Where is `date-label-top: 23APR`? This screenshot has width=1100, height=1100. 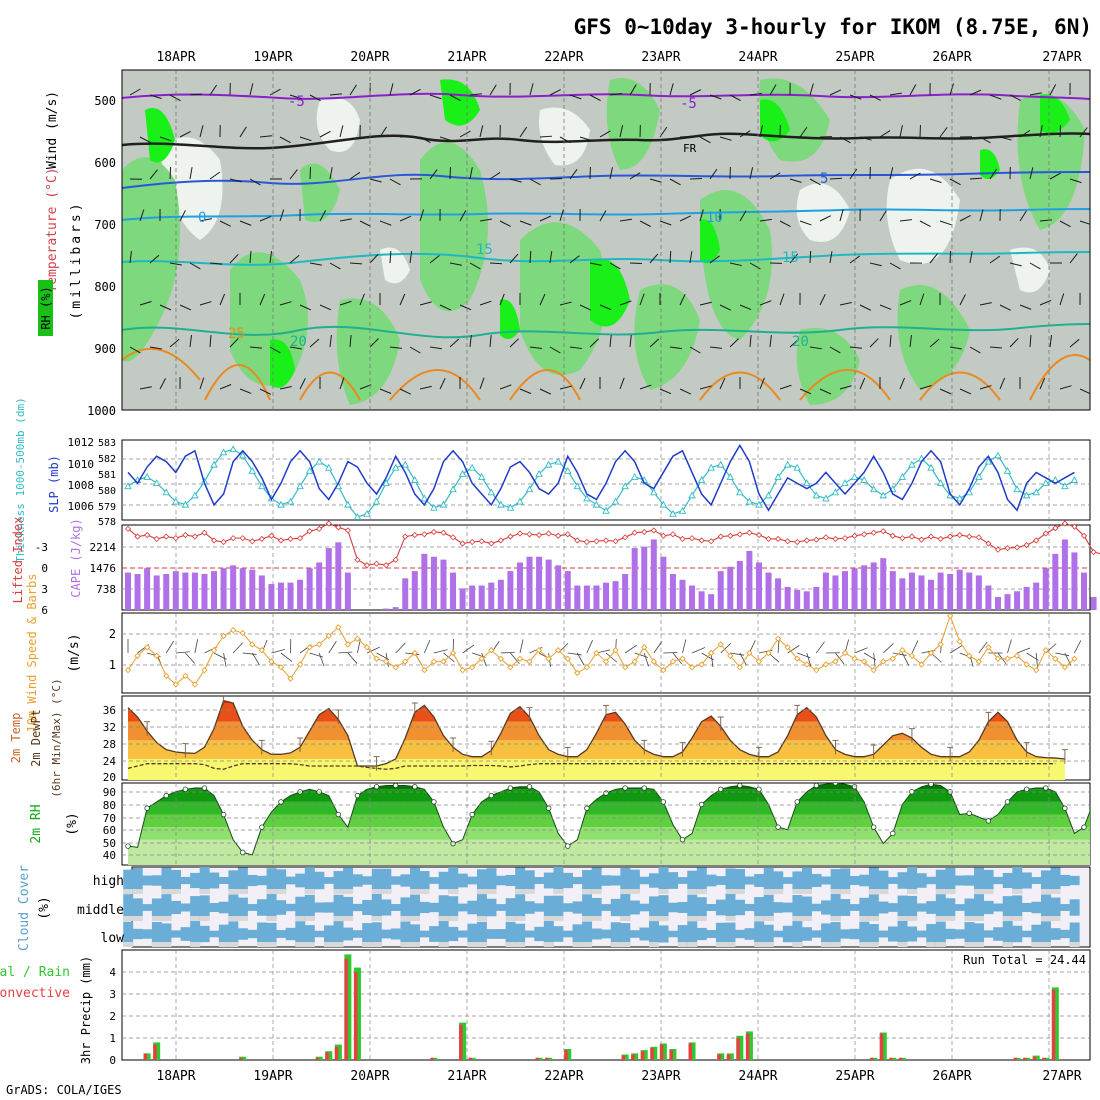 date-label-top: 23APR is located at coordinates (660, 57).